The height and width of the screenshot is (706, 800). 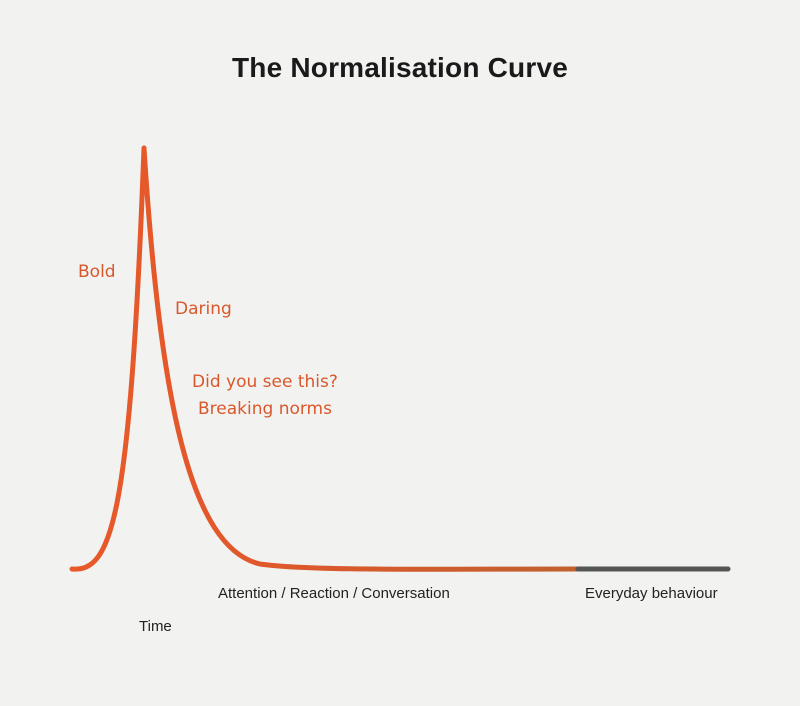 What do you see at coordinates (155, 626) in the screenshot?
I see `label-time: Time` at bounding box center [155, 626].